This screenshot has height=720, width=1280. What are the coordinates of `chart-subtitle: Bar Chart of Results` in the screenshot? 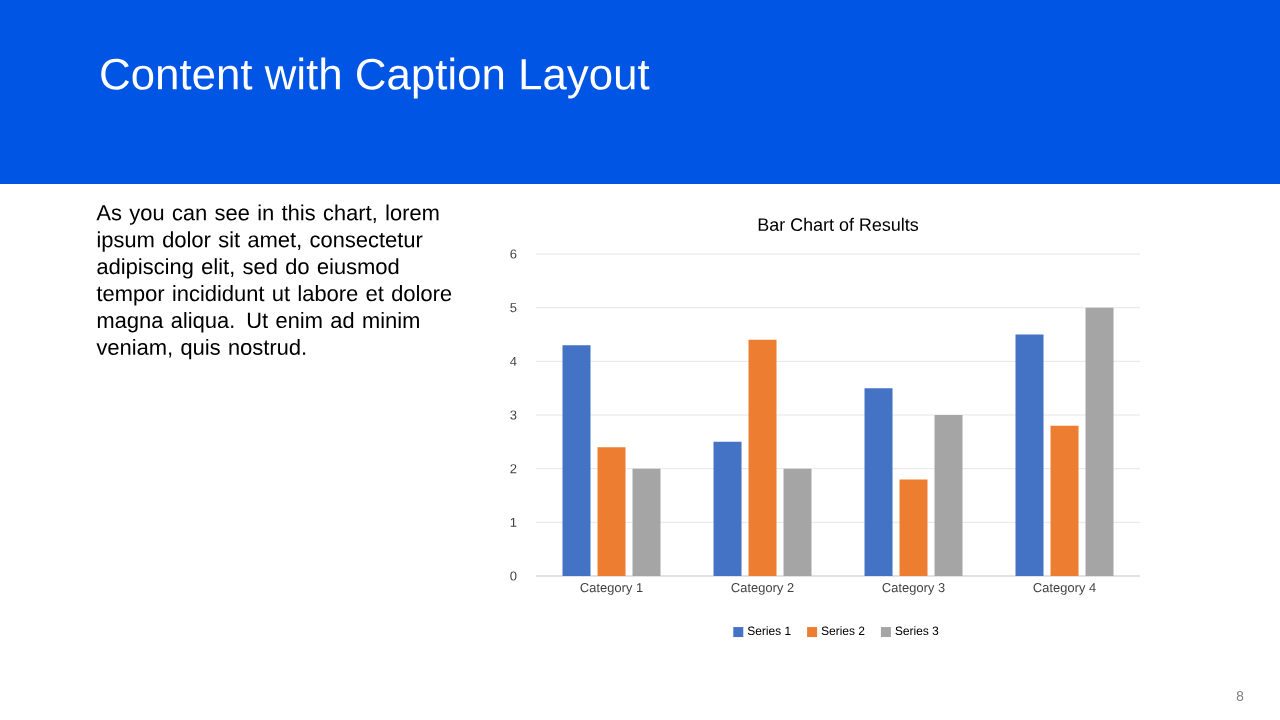 It's located at (838, 224).